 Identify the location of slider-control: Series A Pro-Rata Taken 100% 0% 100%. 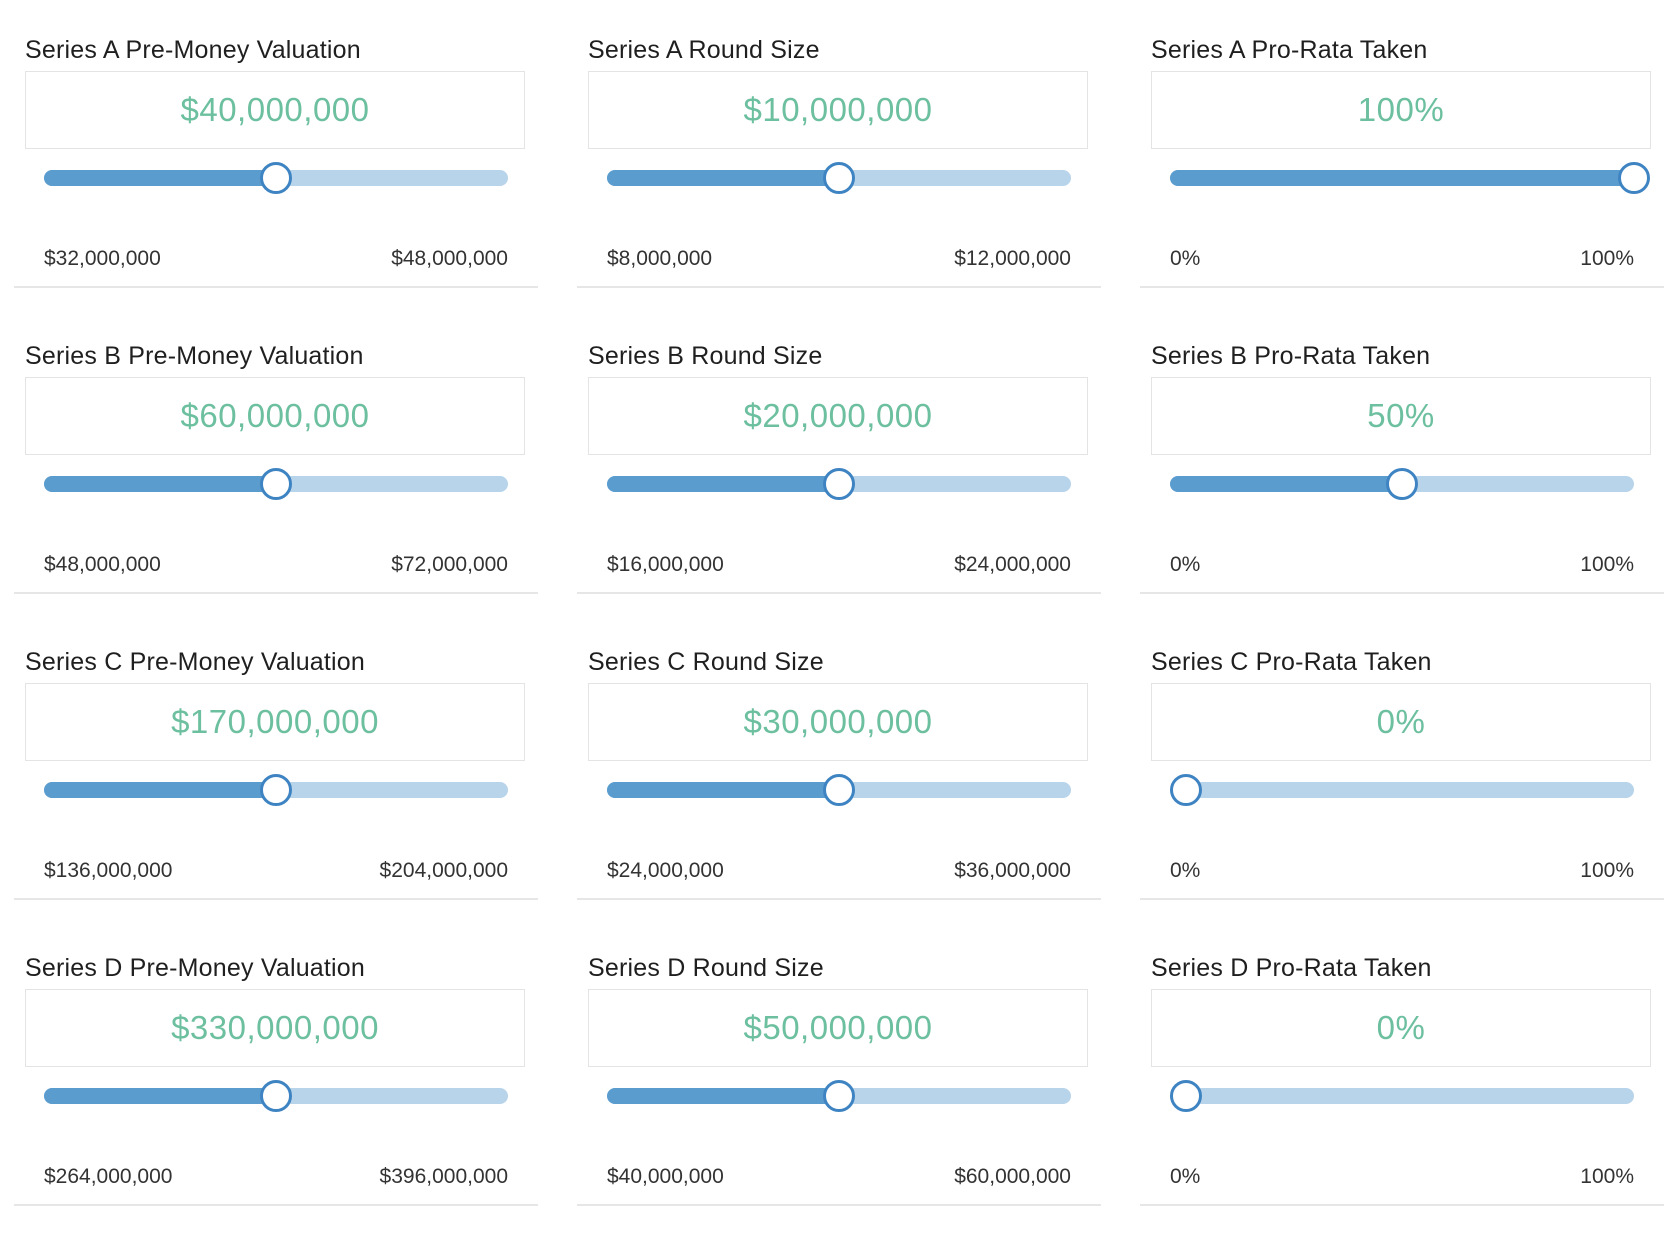
(1402, 183).